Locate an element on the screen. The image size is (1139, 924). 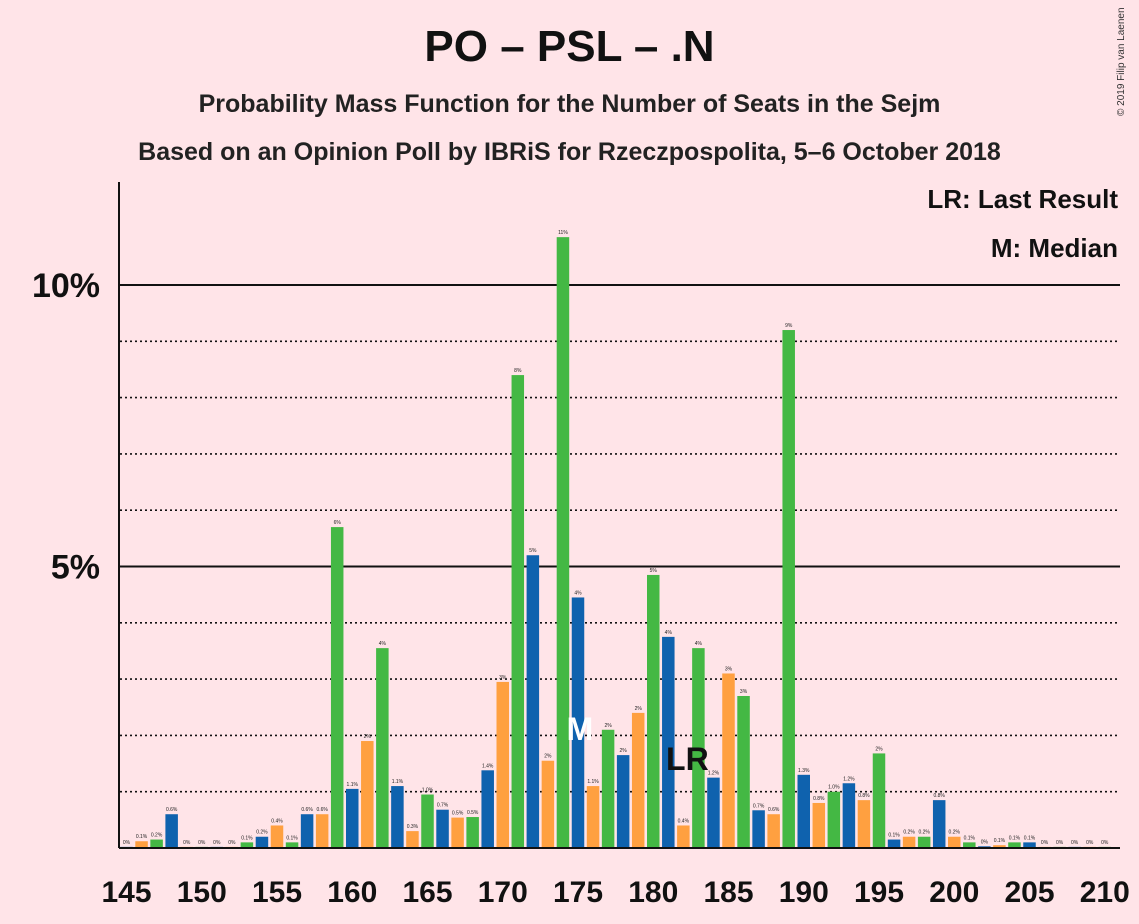
bar-value-label: 0.3% is located at coordinates (413, 827).